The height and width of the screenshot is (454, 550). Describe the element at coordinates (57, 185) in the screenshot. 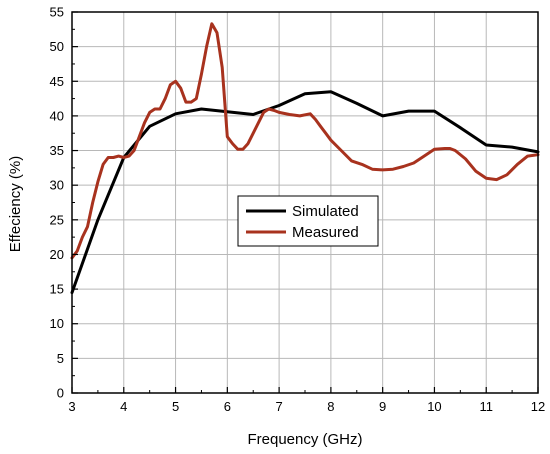

I see `y-tick-label: 30` at that location.